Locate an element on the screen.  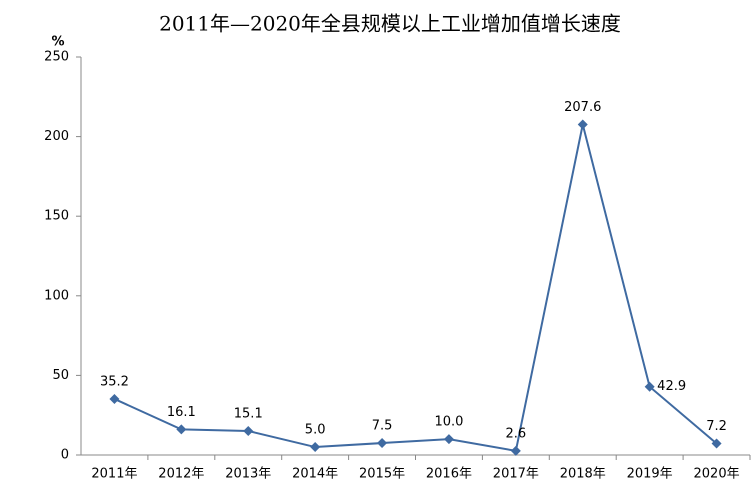
y-tick-label: 50 is located at coordinates (60, 375).